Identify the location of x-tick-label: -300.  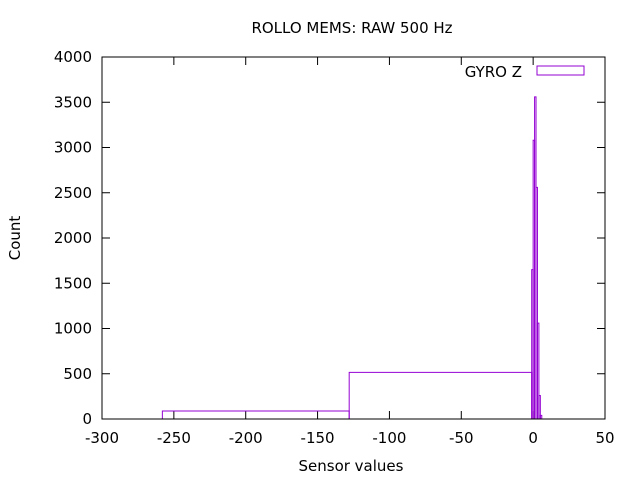
(102, 438).